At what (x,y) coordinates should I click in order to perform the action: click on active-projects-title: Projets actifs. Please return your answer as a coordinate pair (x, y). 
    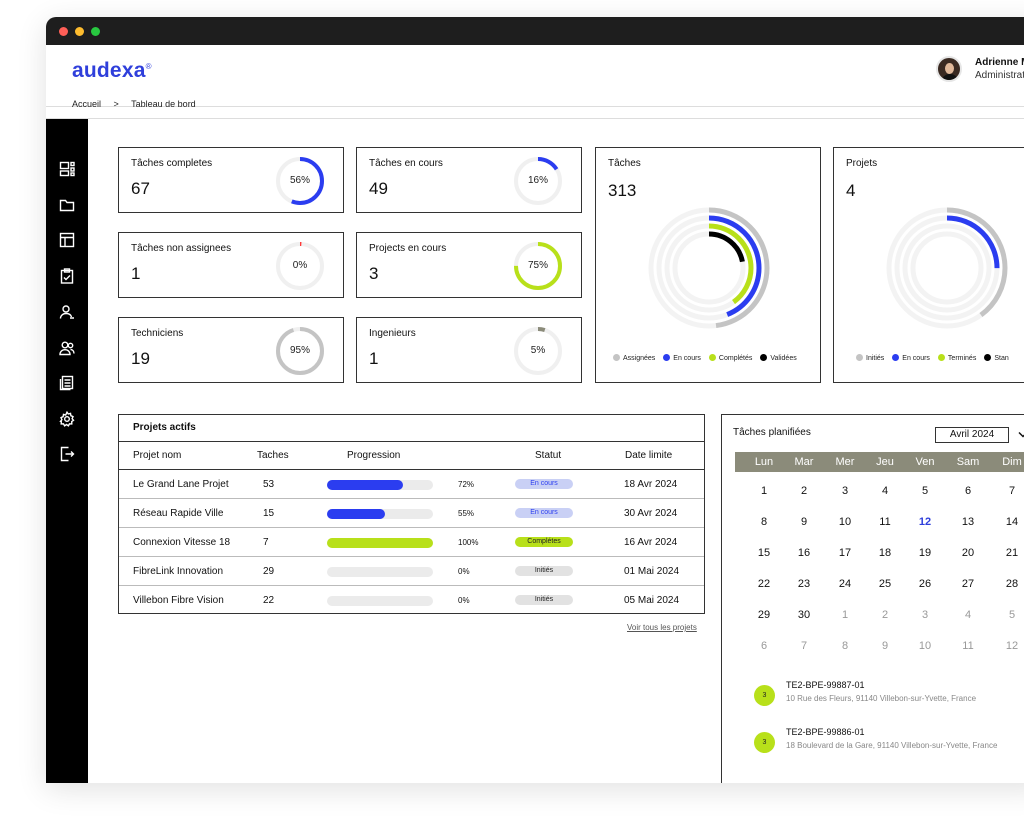
    Looking at the image, I should click on (164, 427).